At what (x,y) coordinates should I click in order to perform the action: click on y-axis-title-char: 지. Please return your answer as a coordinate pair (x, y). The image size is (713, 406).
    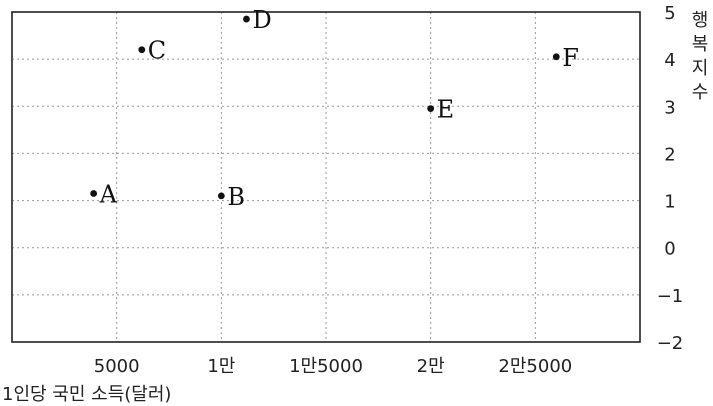
    Looking at the image, I should click on (700, 68).